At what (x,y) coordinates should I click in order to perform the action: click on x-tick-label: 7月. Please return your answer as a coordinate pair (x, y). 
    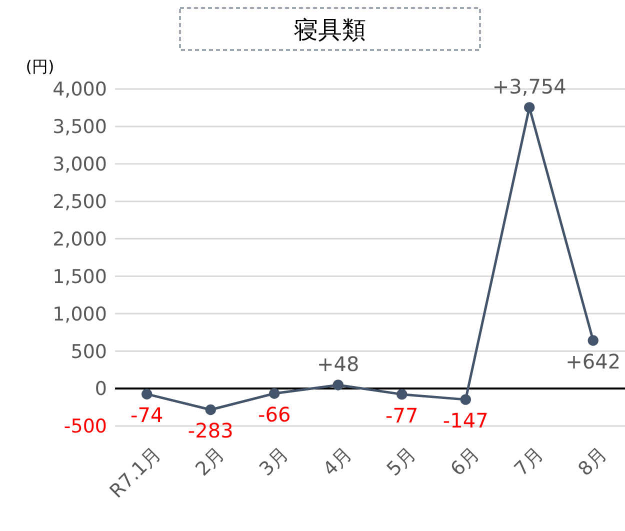
    Looking at the image, I should click on (529, 461).